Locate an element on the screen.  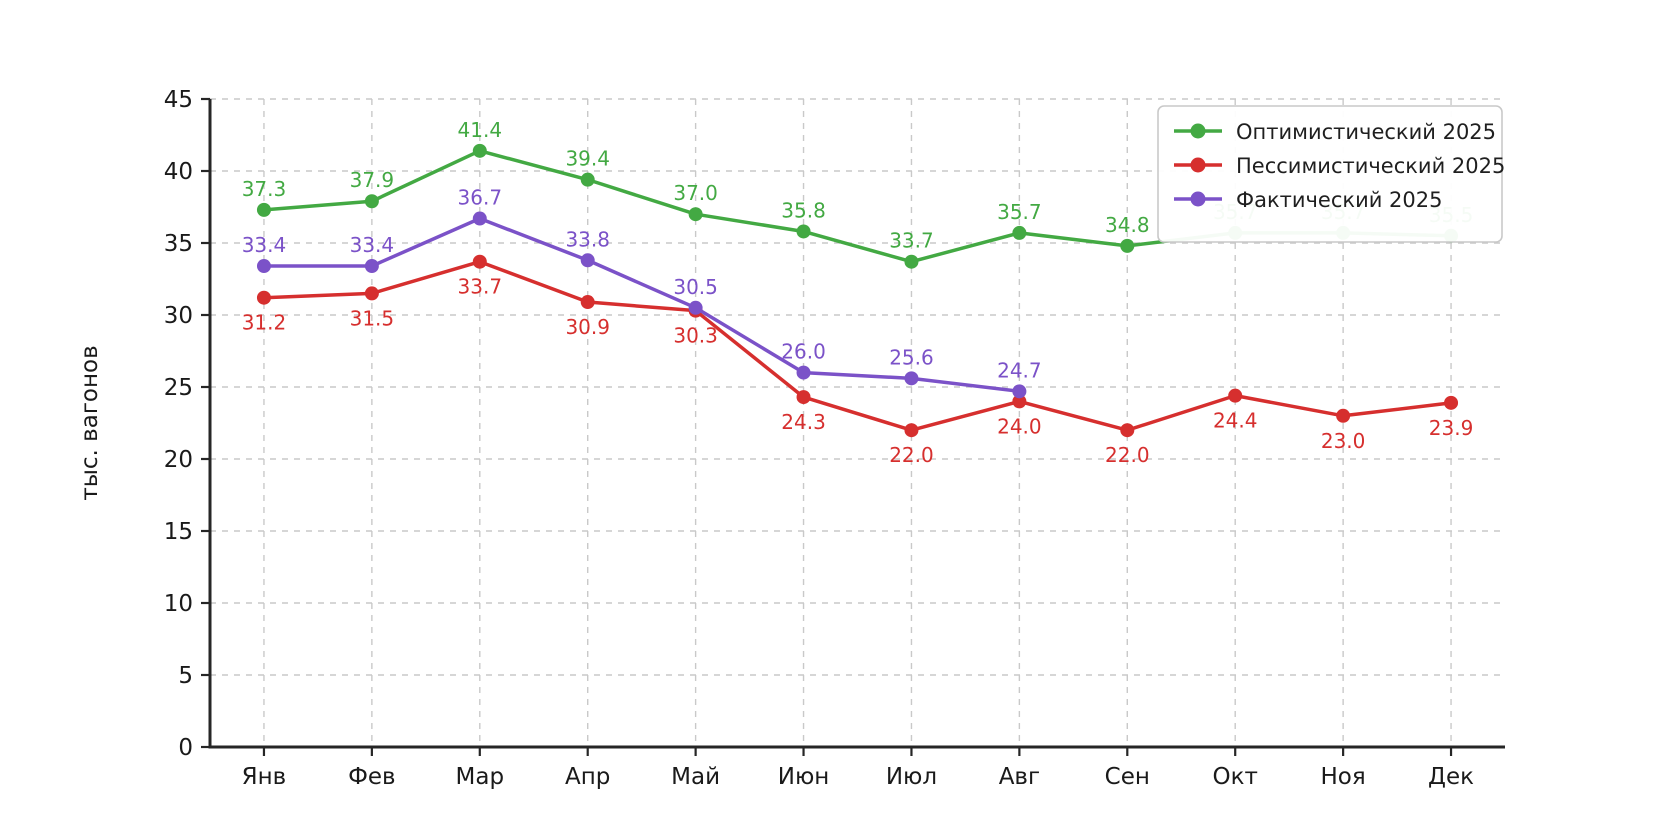
y-tick-label: 40 is located at coordinates (178, 172).